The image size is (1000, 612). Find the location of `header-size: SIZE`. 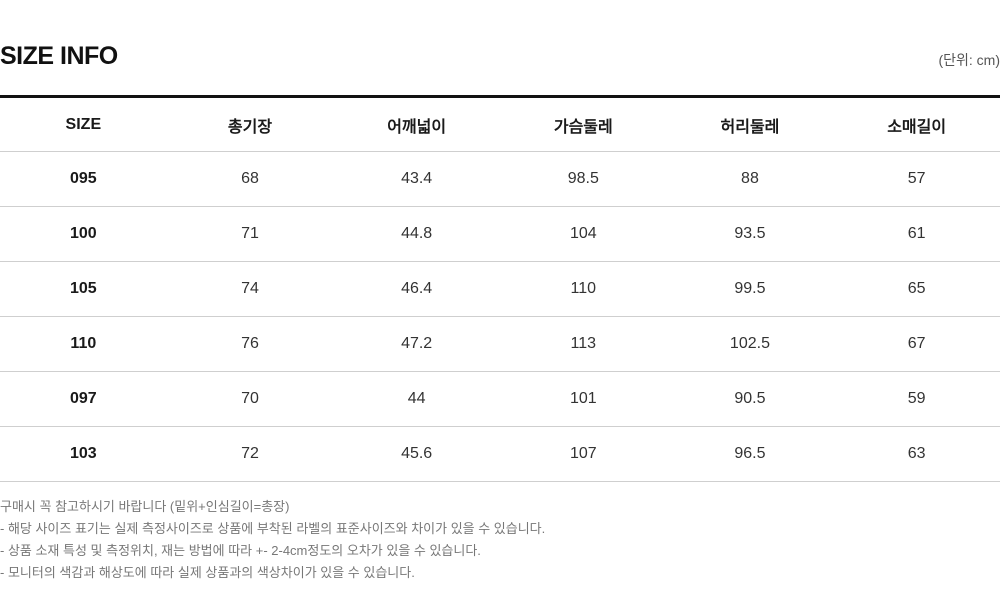

header-size: SIZE is located at coordinates (83, 124).